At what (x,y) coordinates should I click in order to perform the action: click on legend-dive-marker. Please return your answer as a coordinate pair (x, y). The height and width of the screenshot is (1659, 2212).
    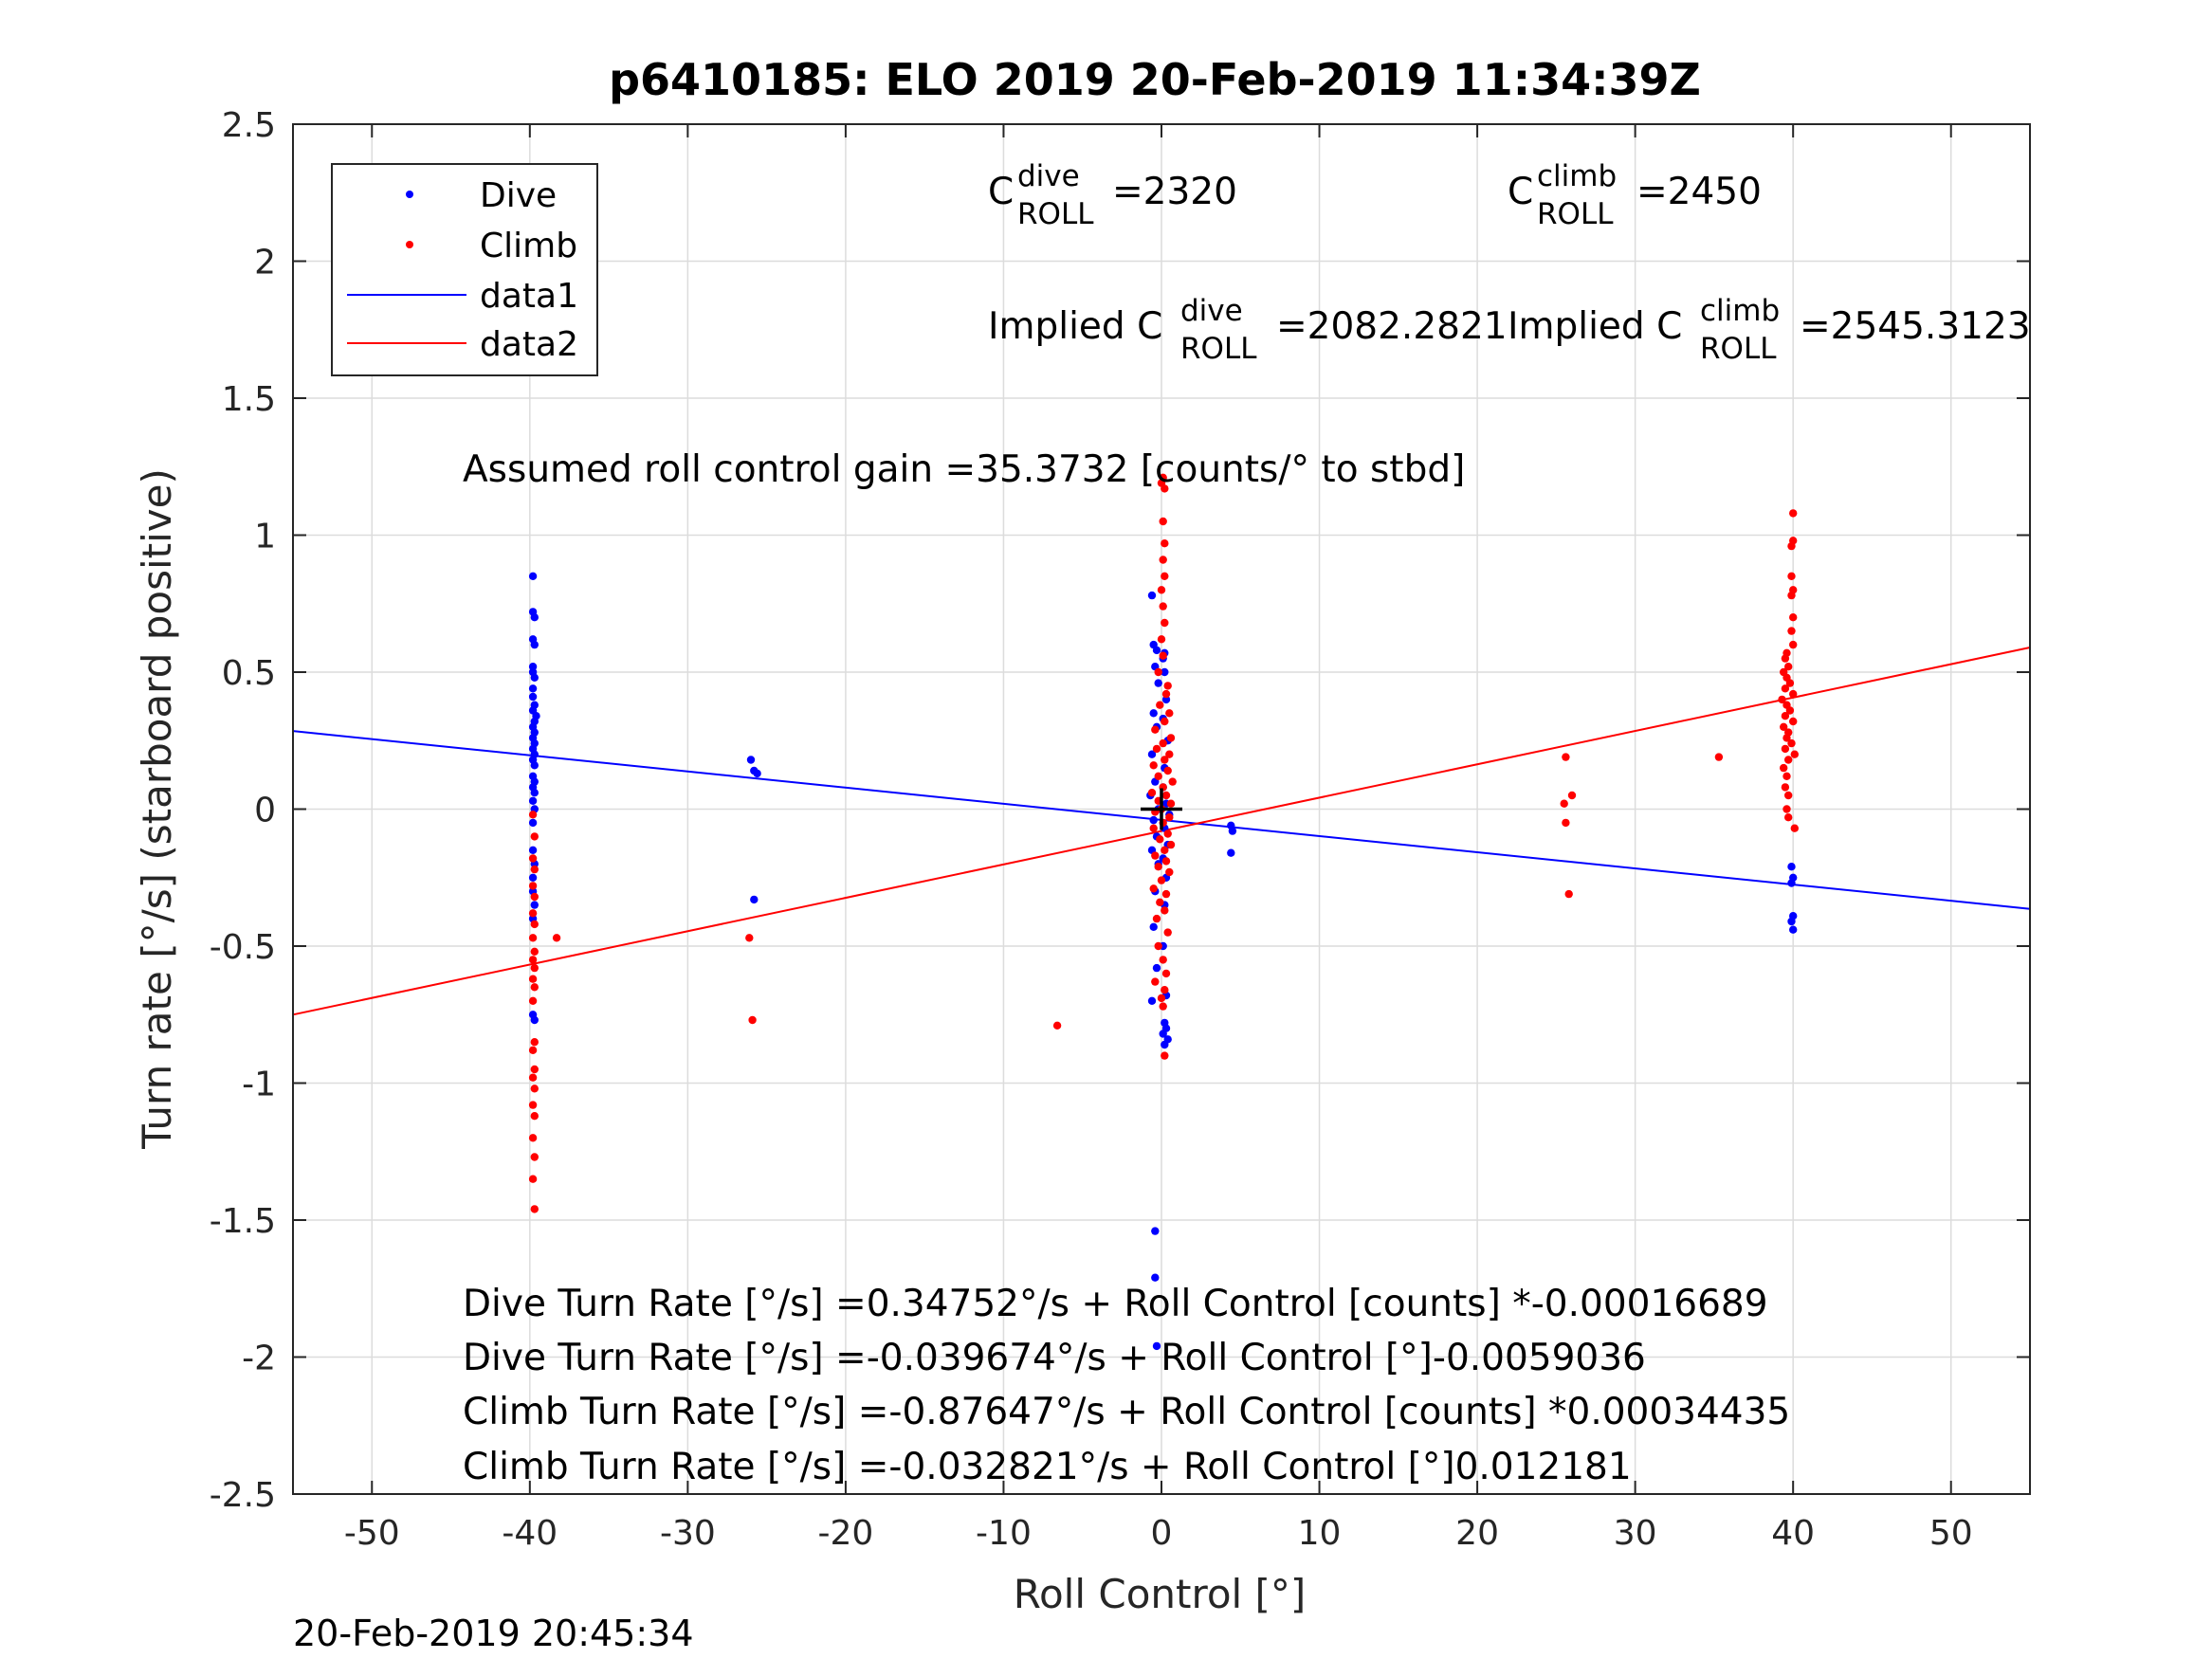
    Looking at the image, I should click on (409, 194).